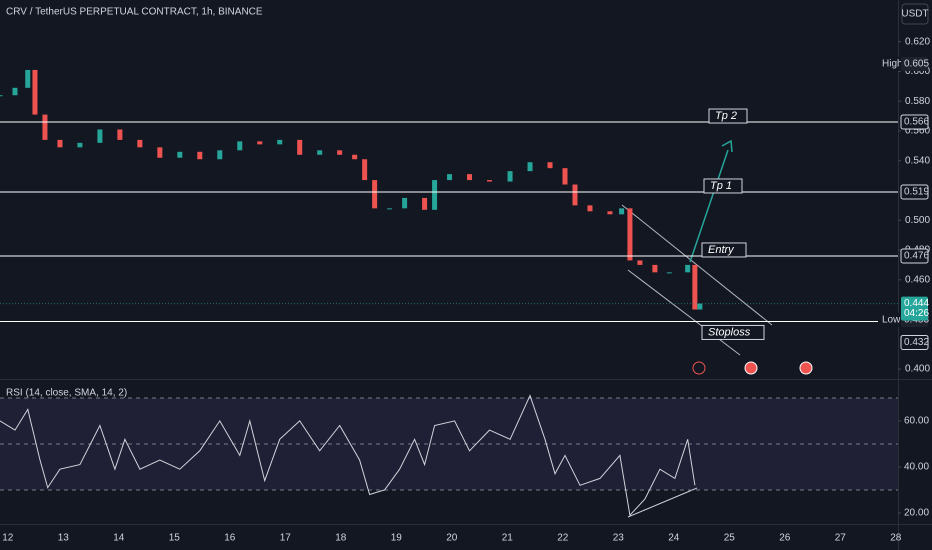 This screenshot has width=932, height=550. What do you see at coordinates (66, 393) in the screenshot?
I see `rsi-title: RSI (14, close, SMA, 14, 2)` at bounding box center [66, 393].